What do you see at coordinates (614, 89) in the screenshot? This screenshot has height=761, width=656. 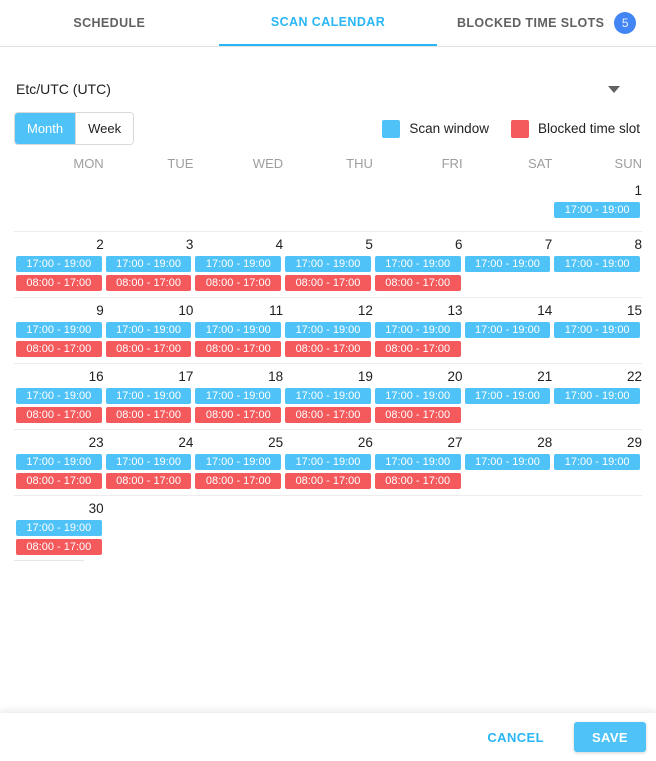 I see `dropdown-arrow-icon` at bounding box center [614, 89].